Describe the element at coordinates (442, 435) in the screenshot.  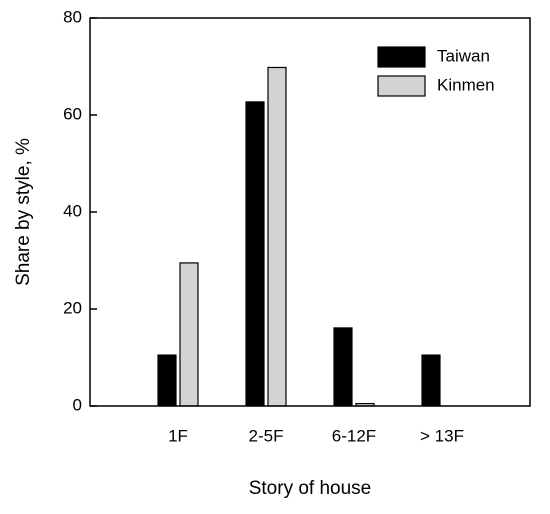
I see `x-tick-label: > 13F` at that location.